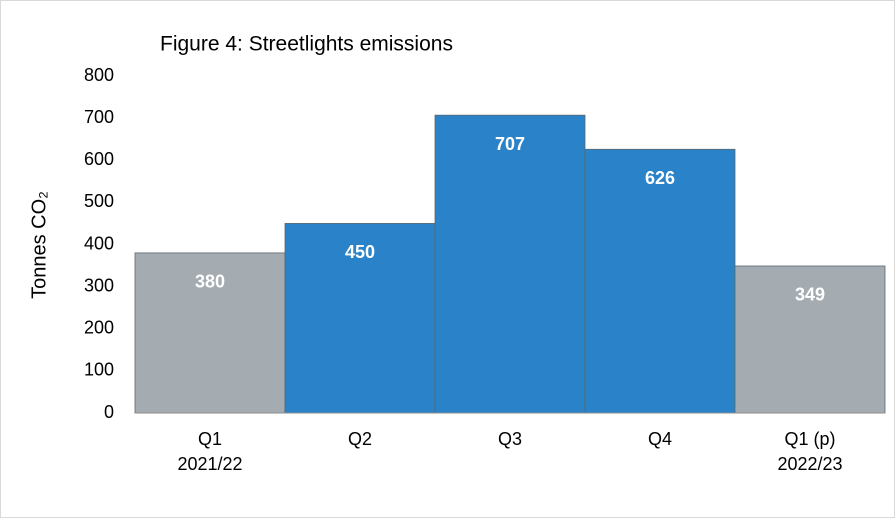  I want to click on x-tick-label: Q1, so click(210, 439).